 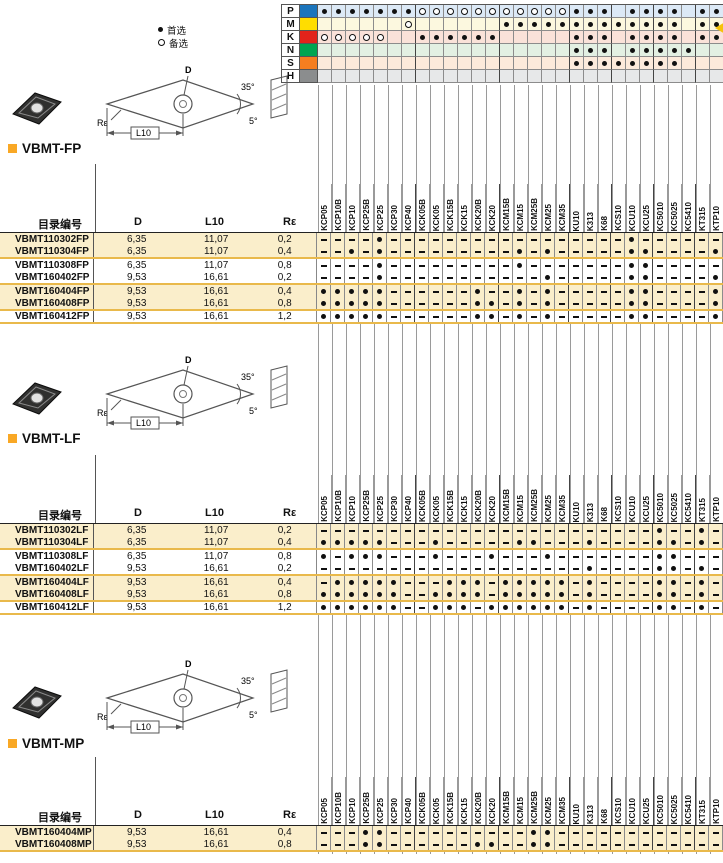 What do you see at coordinates (590, 512) in the screenshot?
I see `grade-label: K313` at bounding box center [590, 512].